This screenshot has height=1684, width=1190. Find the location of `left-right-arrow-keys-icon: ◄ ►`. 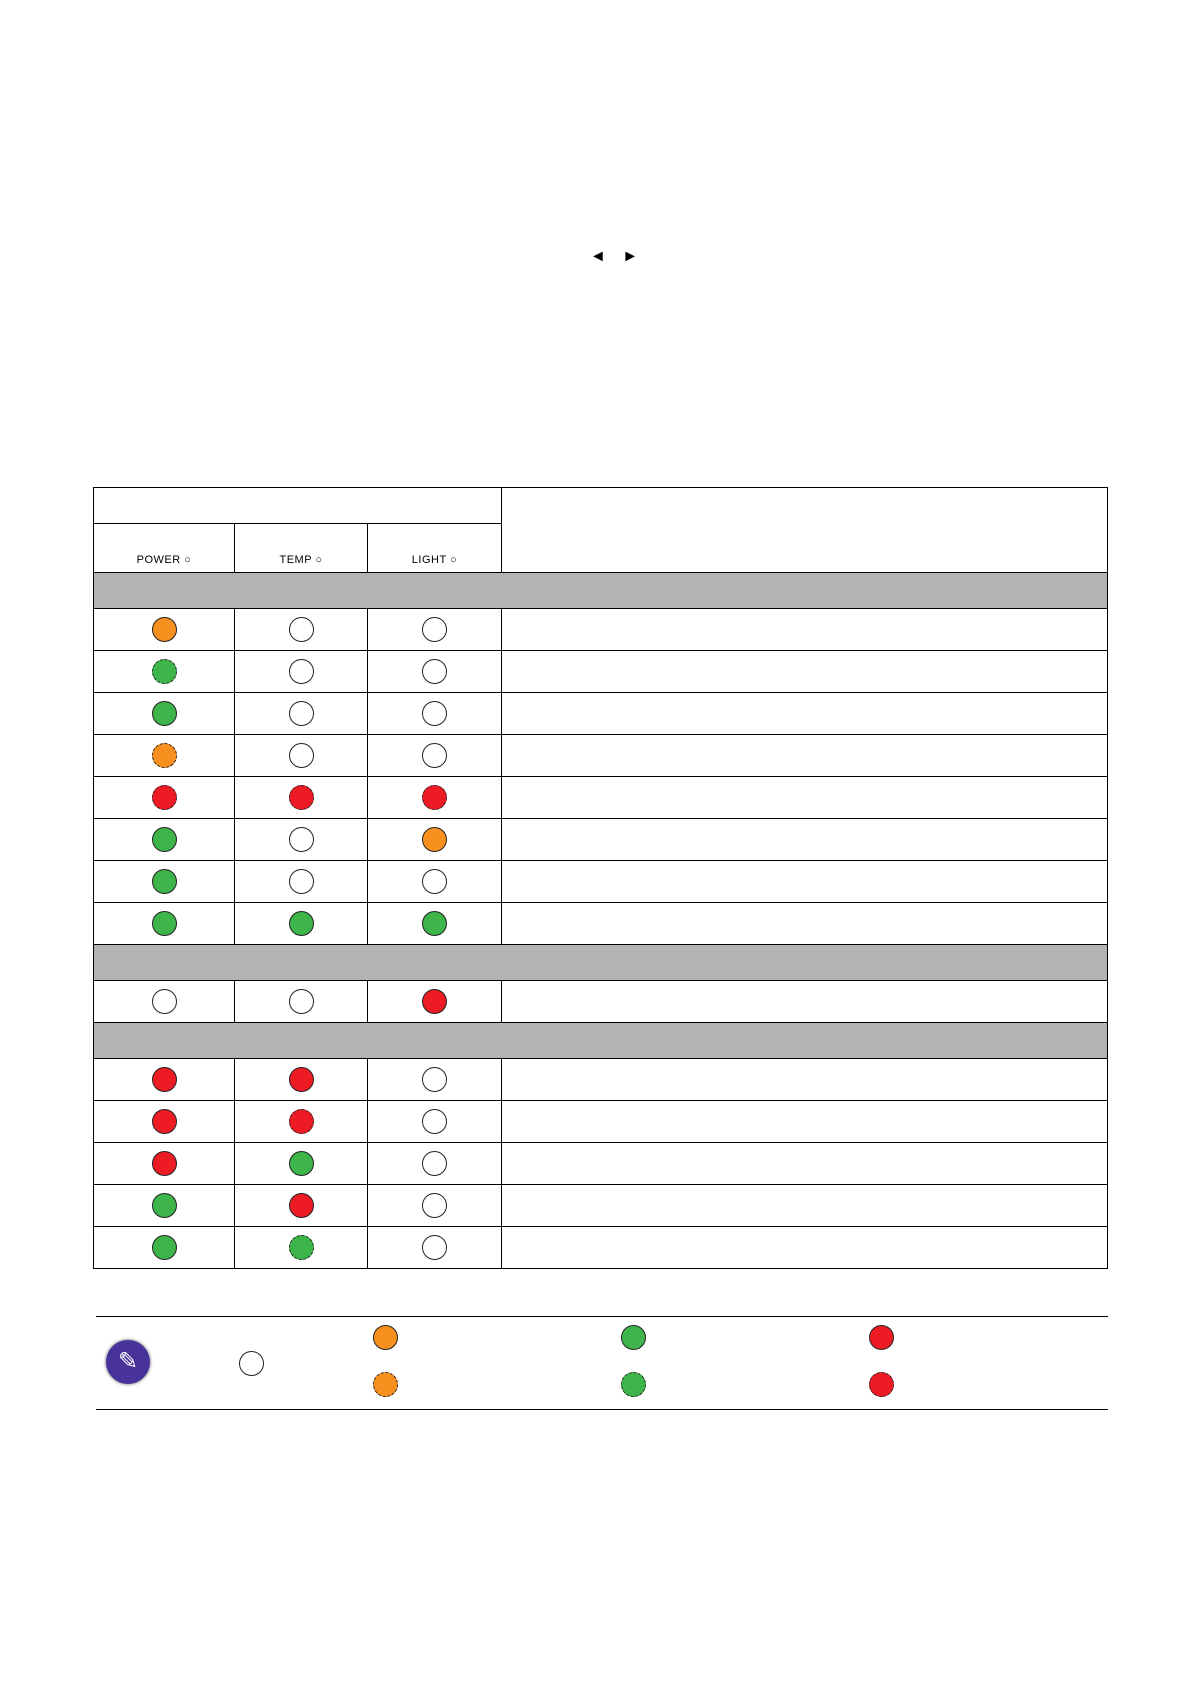

left-right-arrow-keys-icon: ◄ ► is located at coordinates (617, 256).